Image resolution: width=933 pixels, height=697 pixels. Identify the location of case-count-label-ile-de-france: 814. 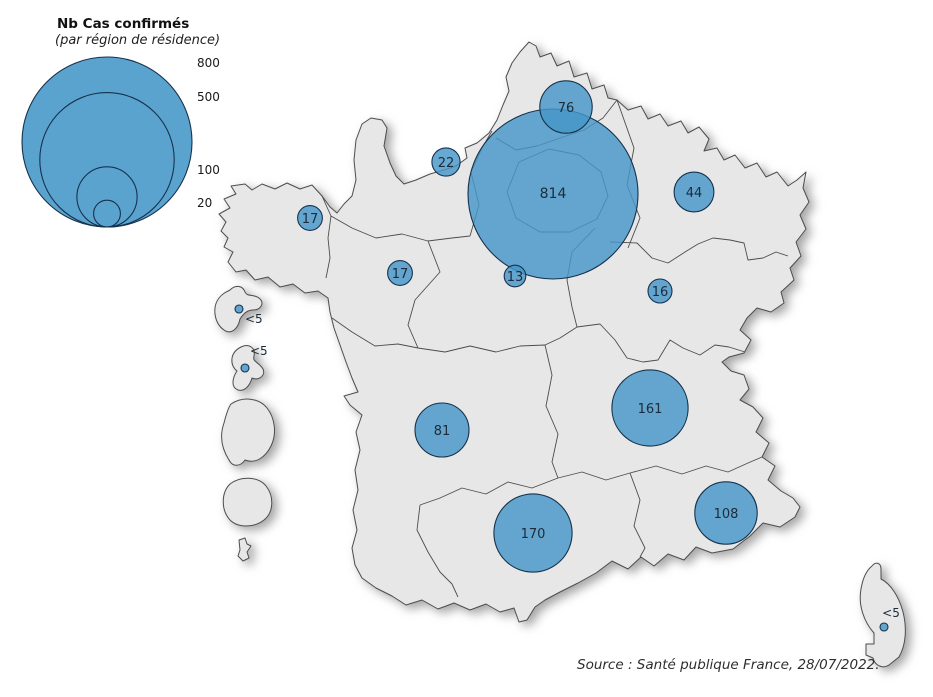
(553, 194).